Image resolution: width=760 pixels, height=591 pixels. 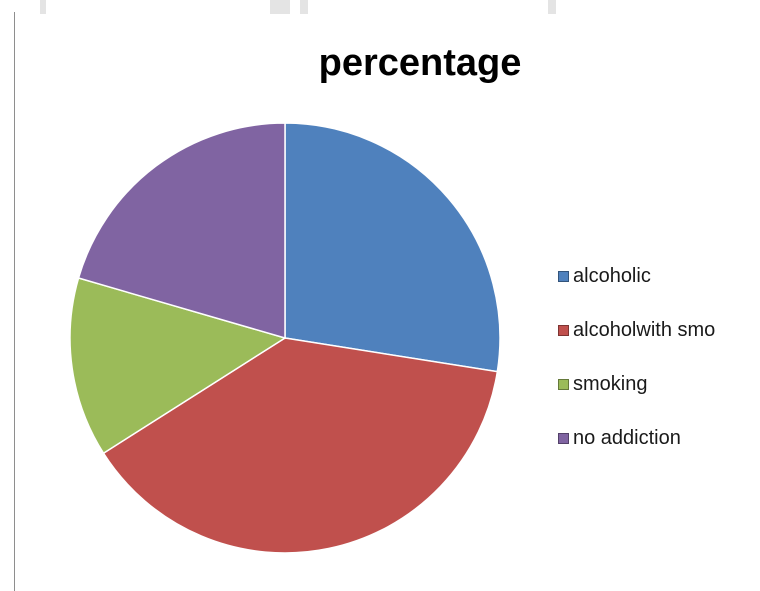 I want to click on chart-title: percentage, so click(x=420, y=63).